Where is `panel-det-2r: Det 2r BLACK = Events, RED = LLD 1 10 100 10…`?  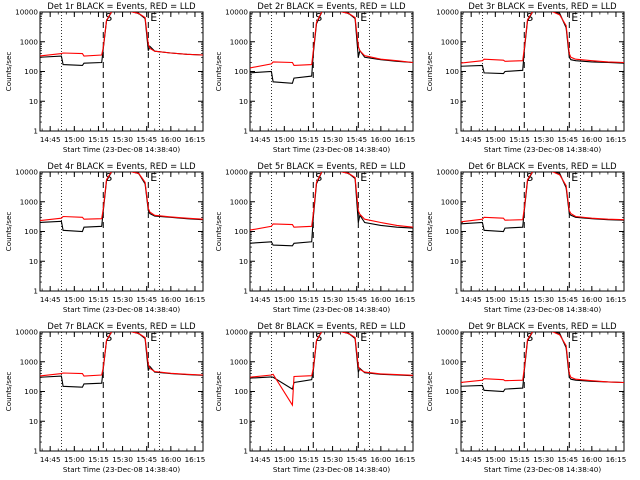 panel-det-2r: Det 2r BLACK = Events, RED = LLD 1 10 100 10… is located at coordinates (314, 77).